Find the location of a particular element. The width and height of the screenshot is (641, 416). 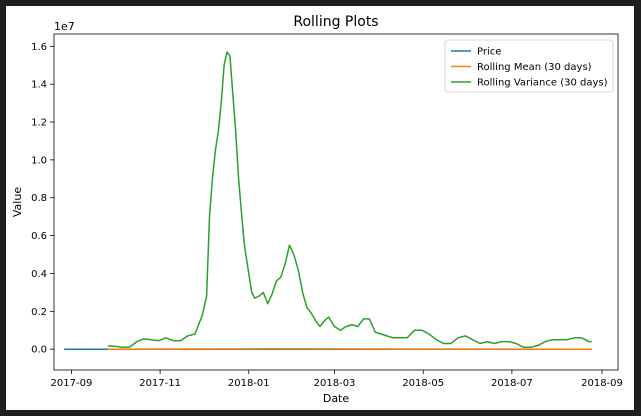

x-tick-label: 2018-03 is located at coordinates (335, 383).